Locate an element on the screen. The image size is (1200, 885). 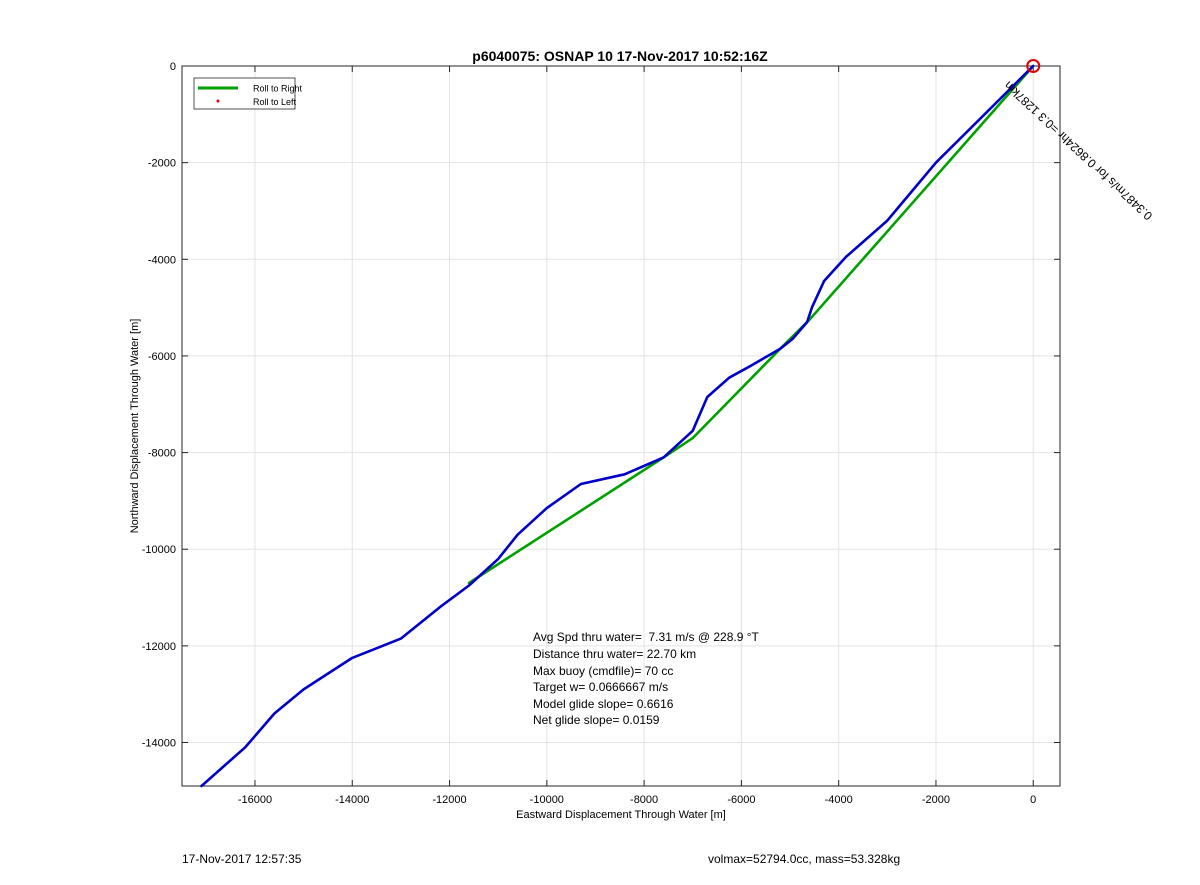
annotations: 0.3487m/s for 0.8624hr =0.3 1287km is located at coordinates (1078, 141).